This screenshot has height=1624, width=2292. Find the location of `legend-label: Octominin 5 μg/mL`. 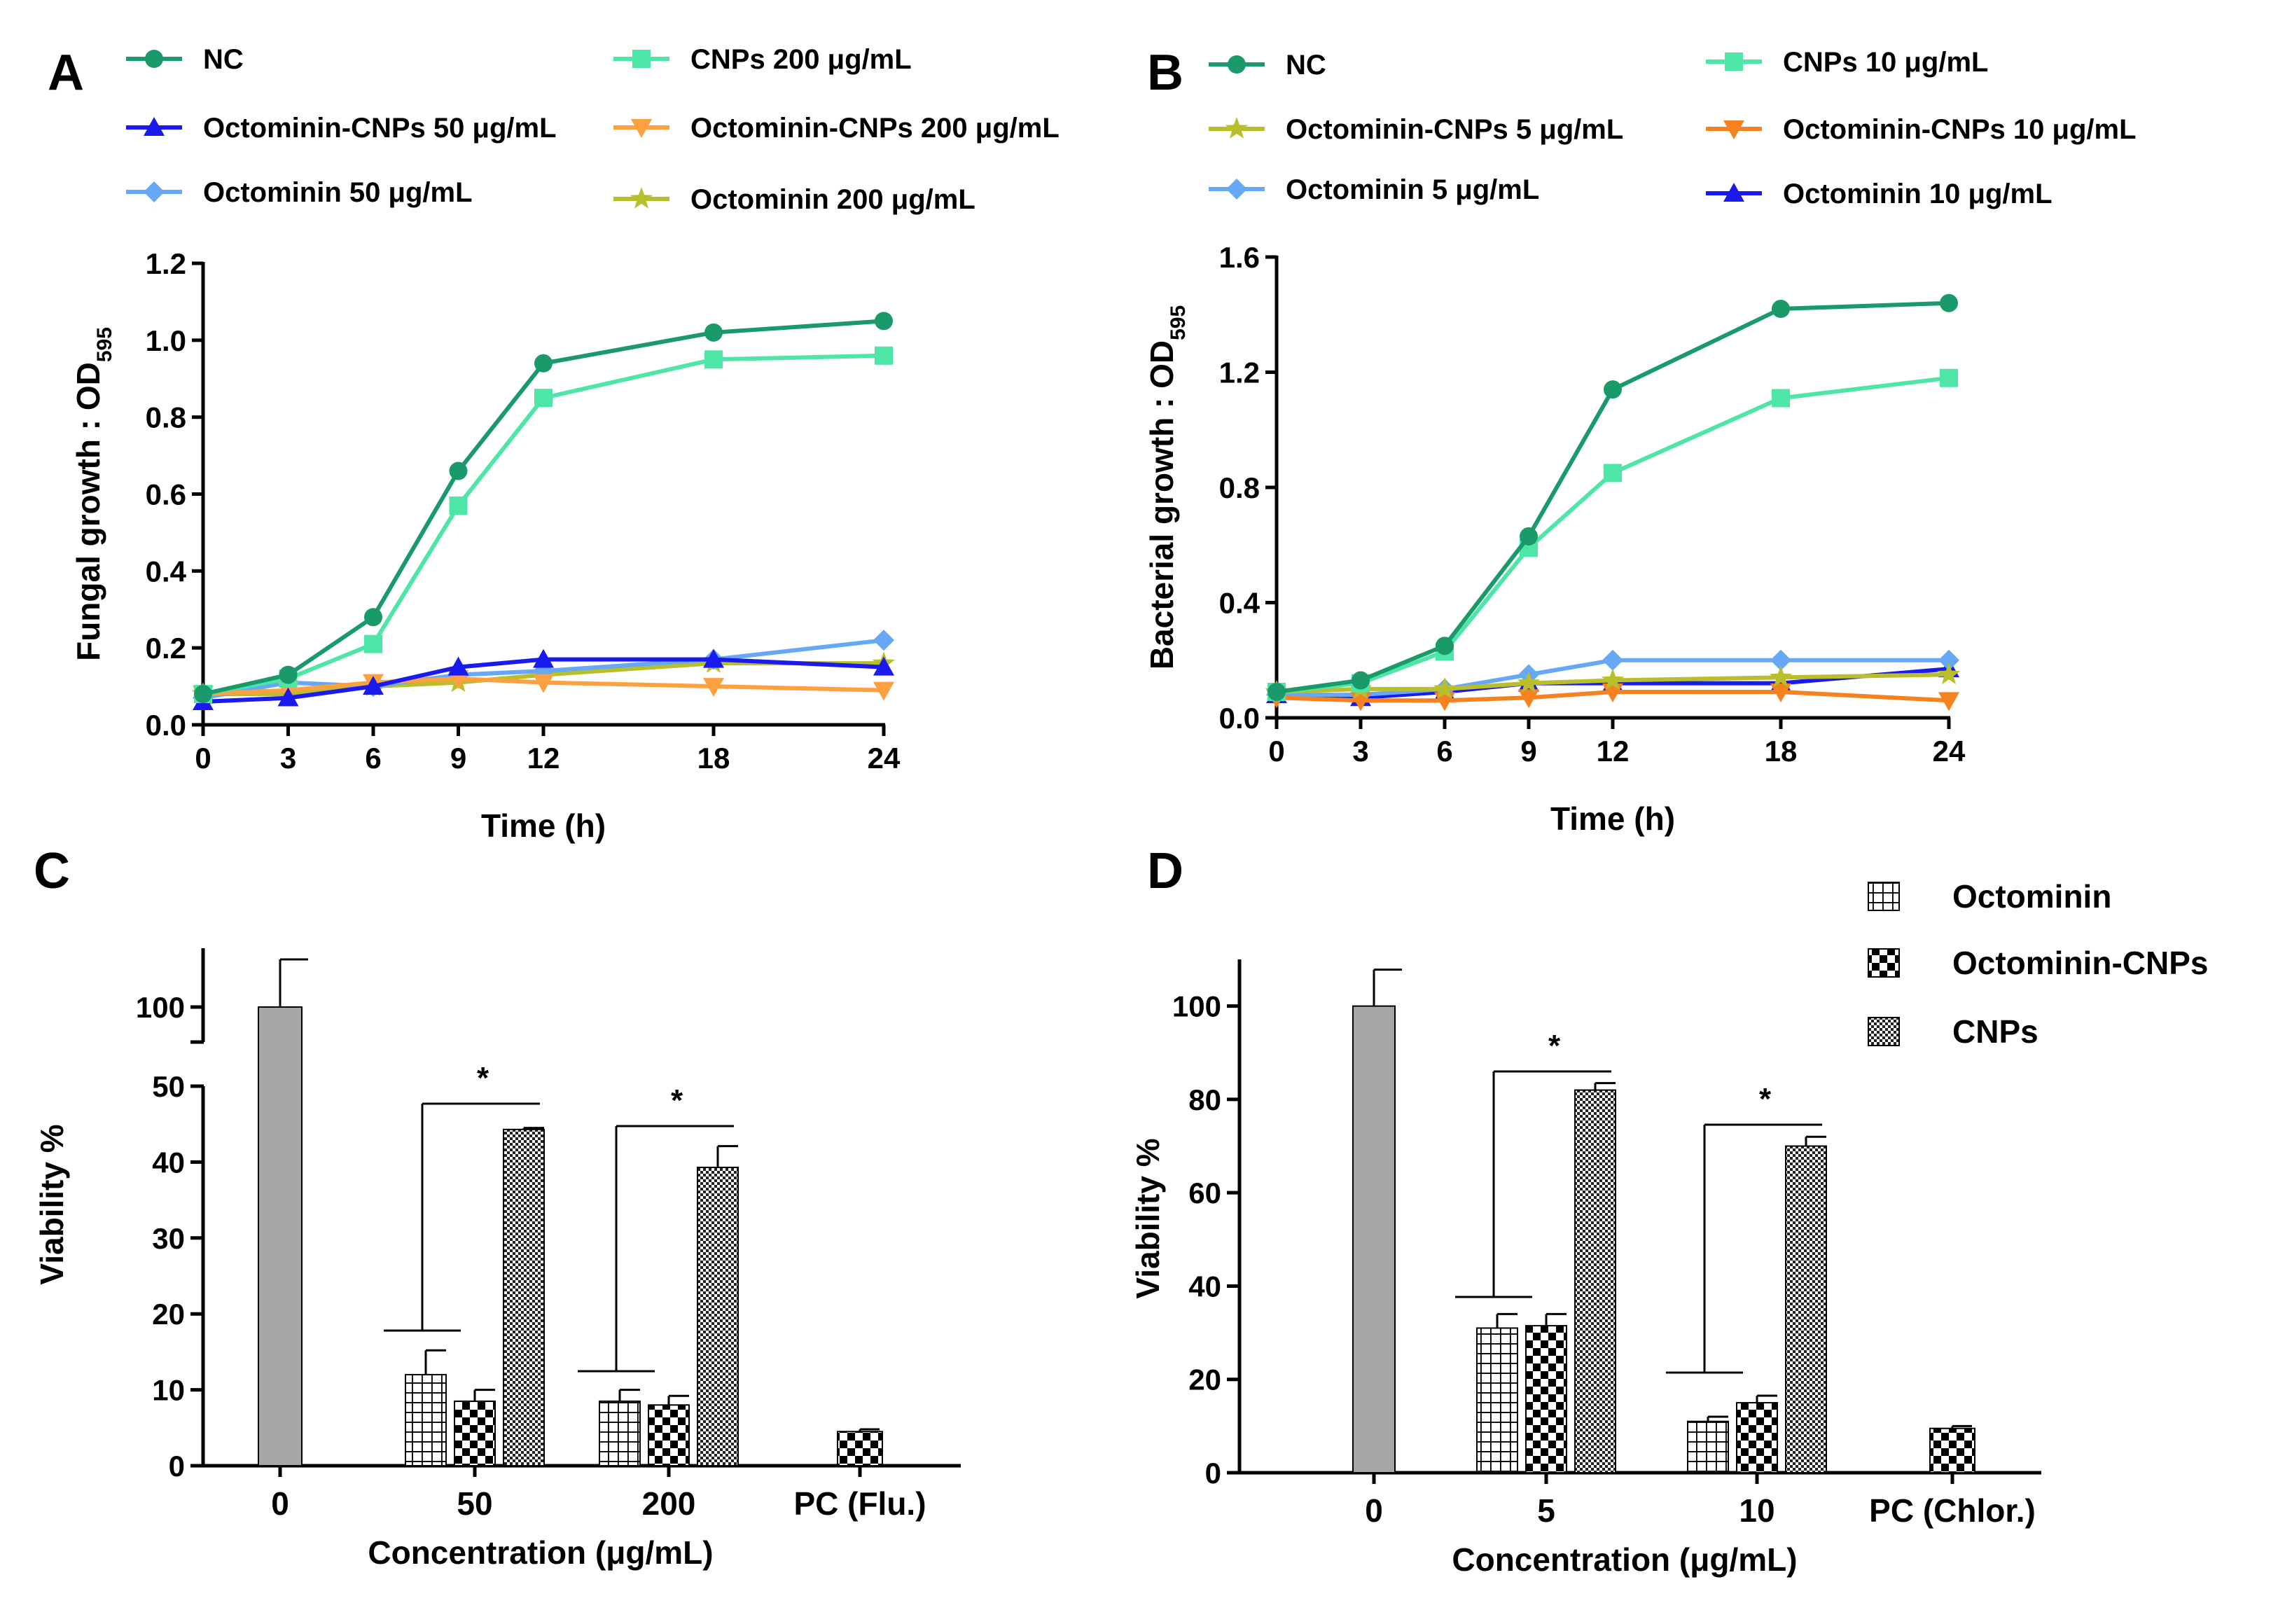

legend-label: Octominin 5 μg/mL is located at coordinates (1412, 189).